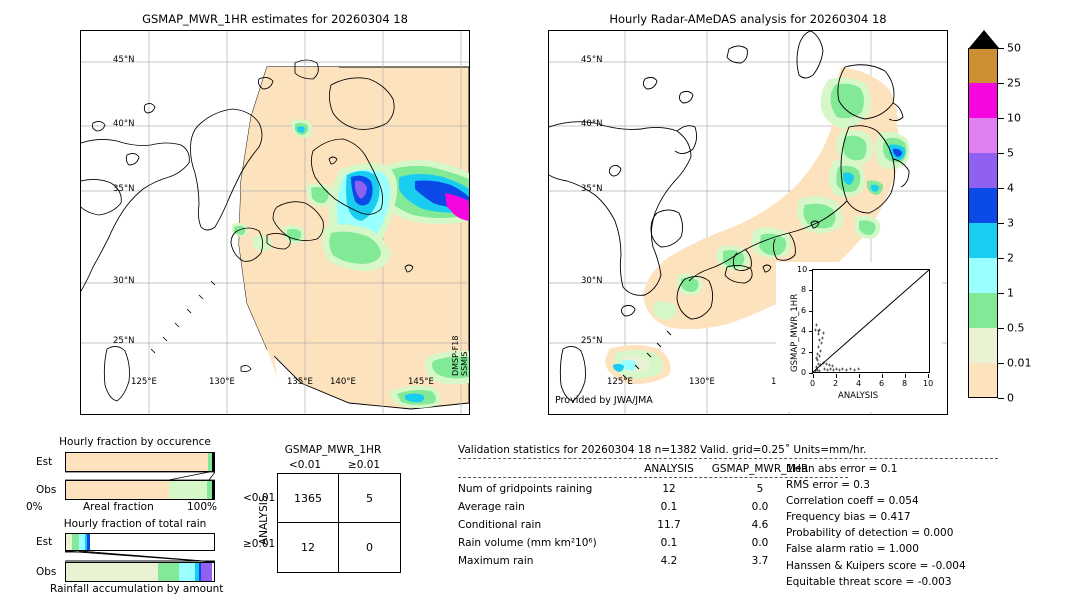 The width and height of the screenshot is (1080, 612). What do you see at coordinates (140, 476) in the screenshot?
I see `occurrence-connector-lines` at bounding box center [140, 476].